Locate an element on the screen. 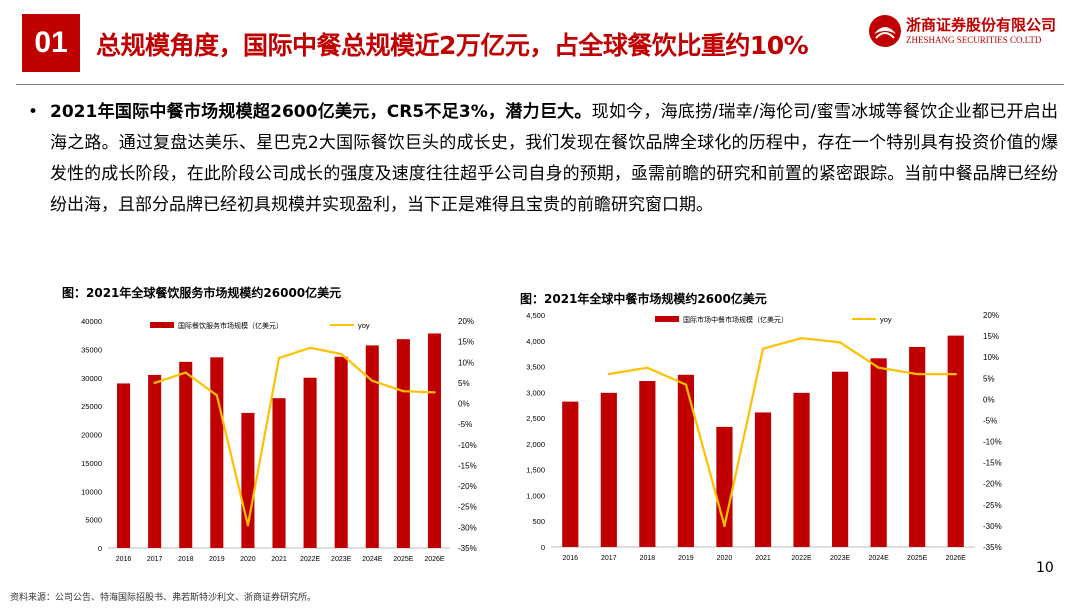  legend-bar-label: 国际市场中餐市场规模（亿美元） is located at coordinates (735, 319).